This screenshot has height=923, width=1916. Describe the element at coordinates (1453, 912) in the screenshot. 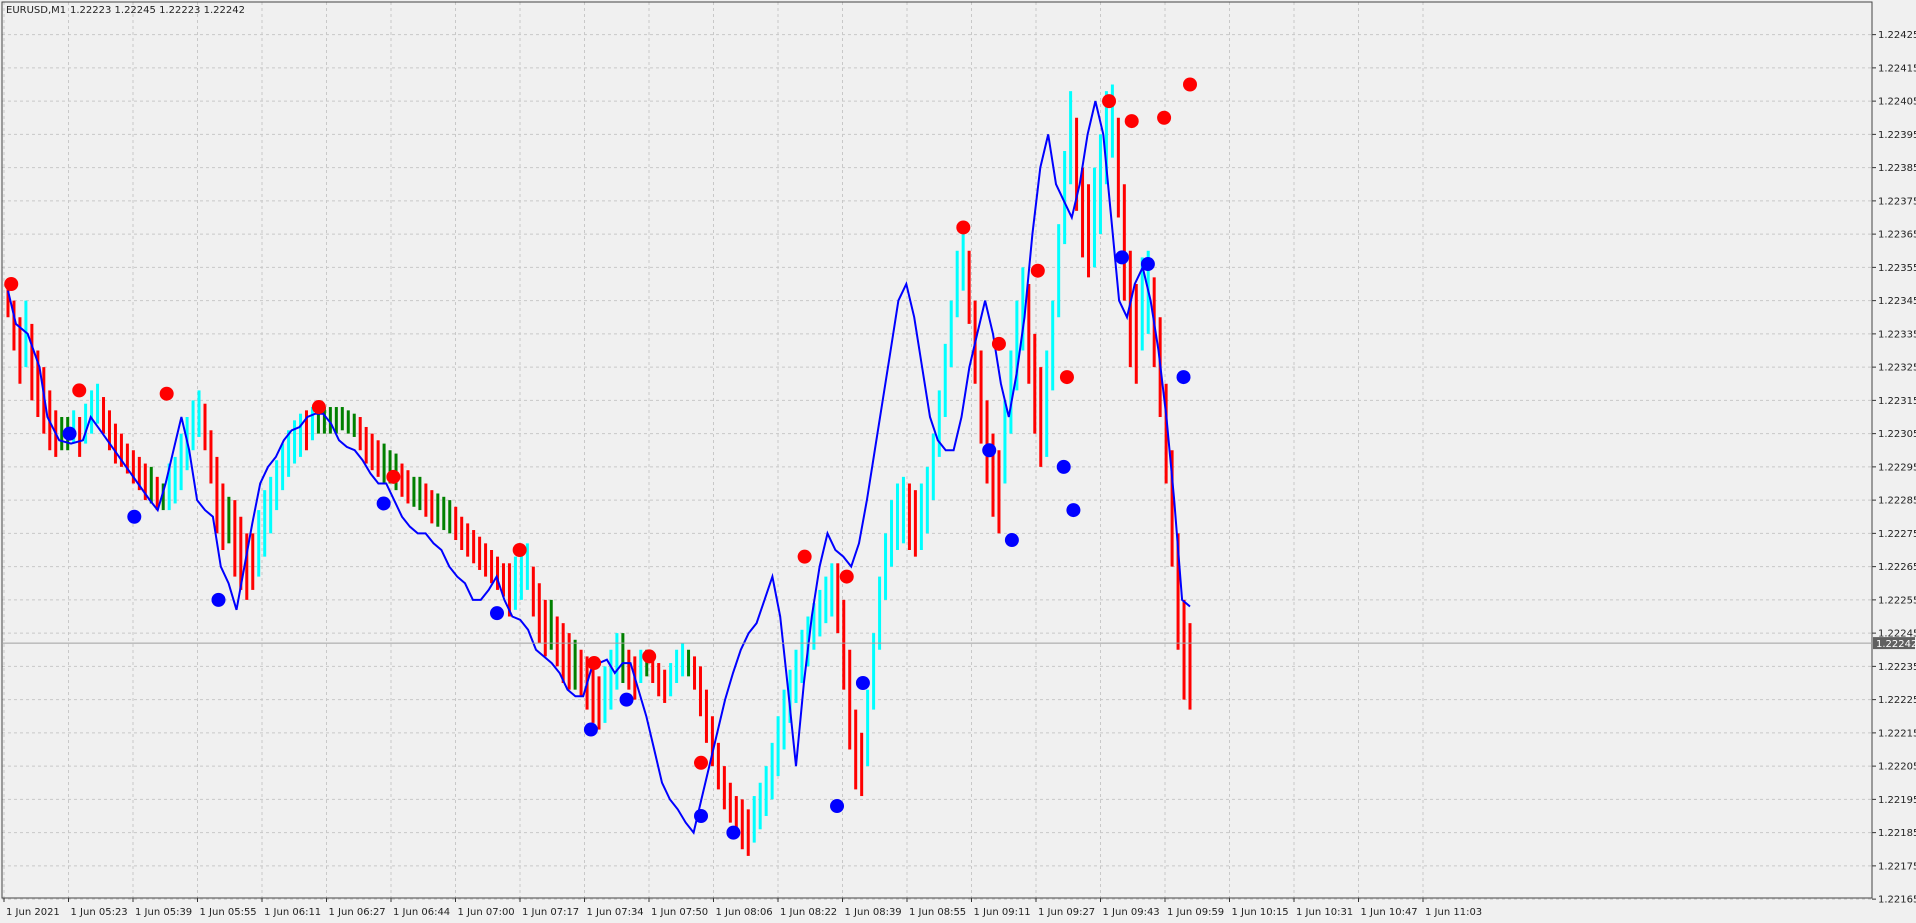

I see `time-tick-label: 1 Jun 11:03` at that location.